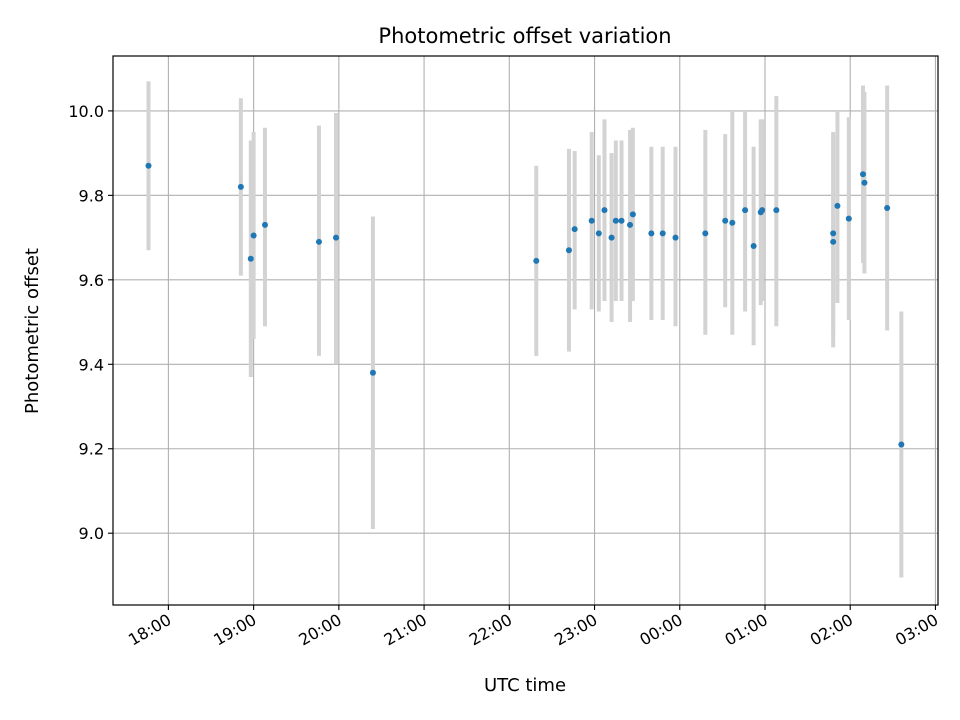  Describe the element at coordinates (91, 364) in the screenshot. I see `y-tick-label: 9.4` at that location.